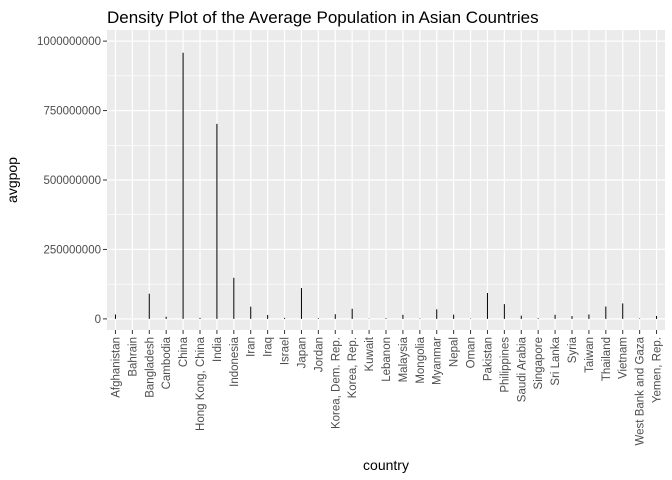  What do you see at coordinates (269, 347) in the screenshot?
I see `x-tick-label: Iraq` at bounding box center [269, 347].